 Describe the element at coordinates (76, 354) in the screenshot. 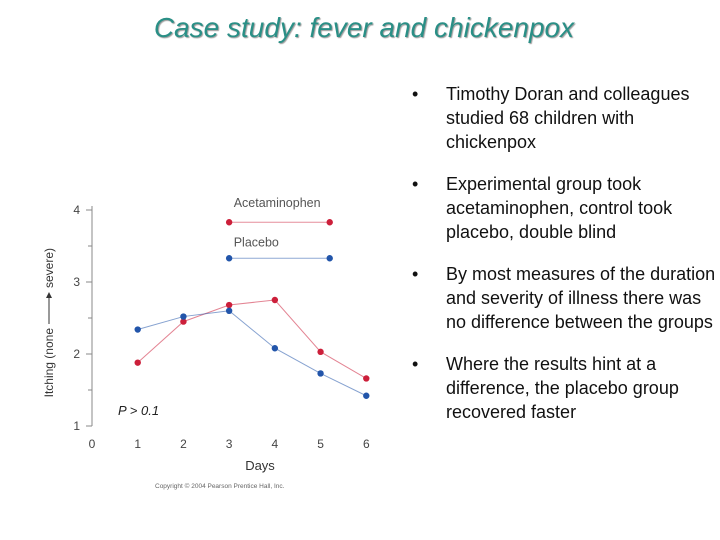

I see `y-tick-label: 2` at that location.